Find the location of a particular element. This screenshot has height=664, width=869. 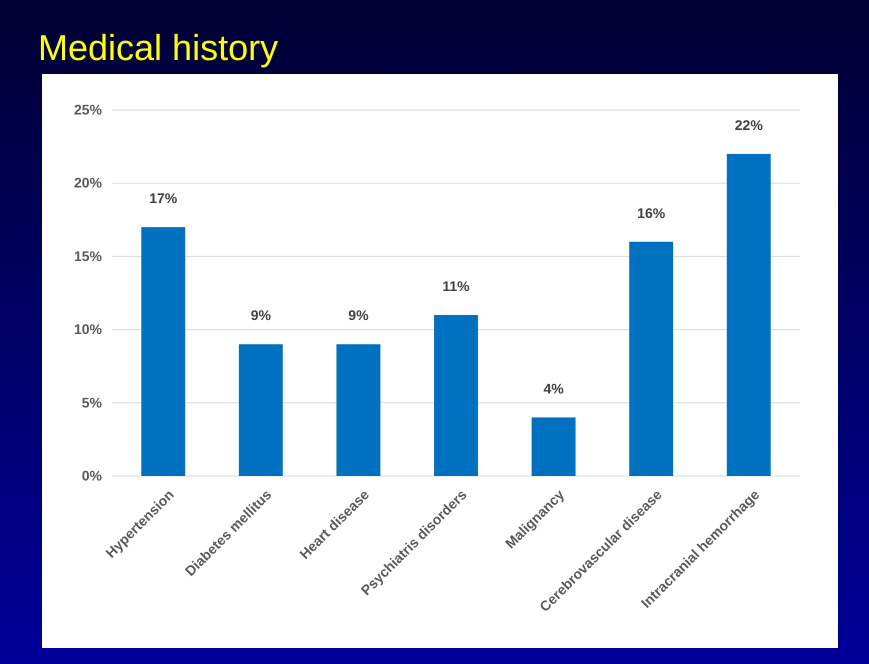

y-tick-label: 5% is located at coordinates (92, 402).